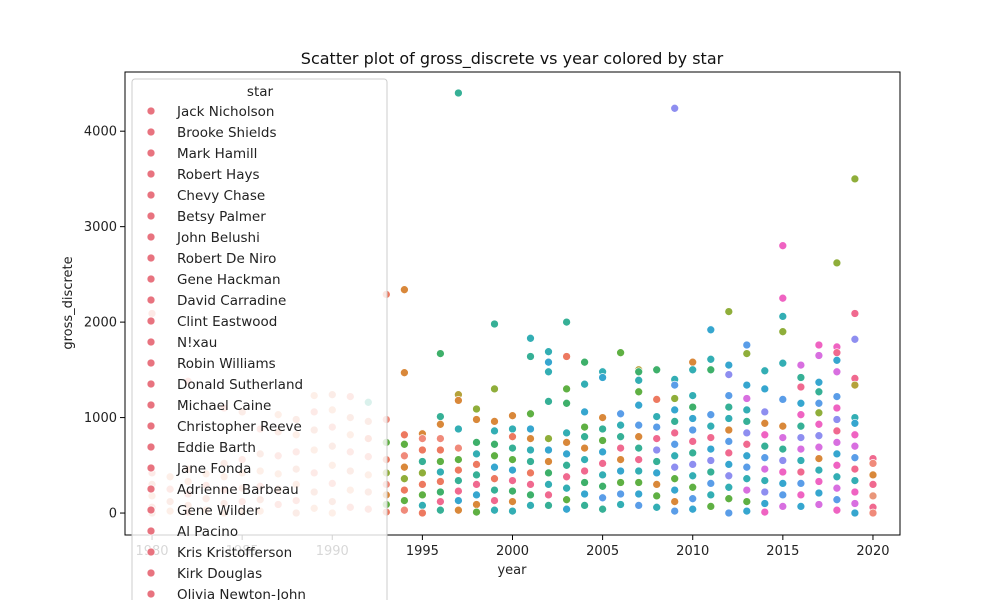 This screenshot has width=1000, height=600. What do you see at coordinates (239, 427) in the screenshot?
I see `legend-entry: Christopher Reeve` at bounding box center [239, 427].